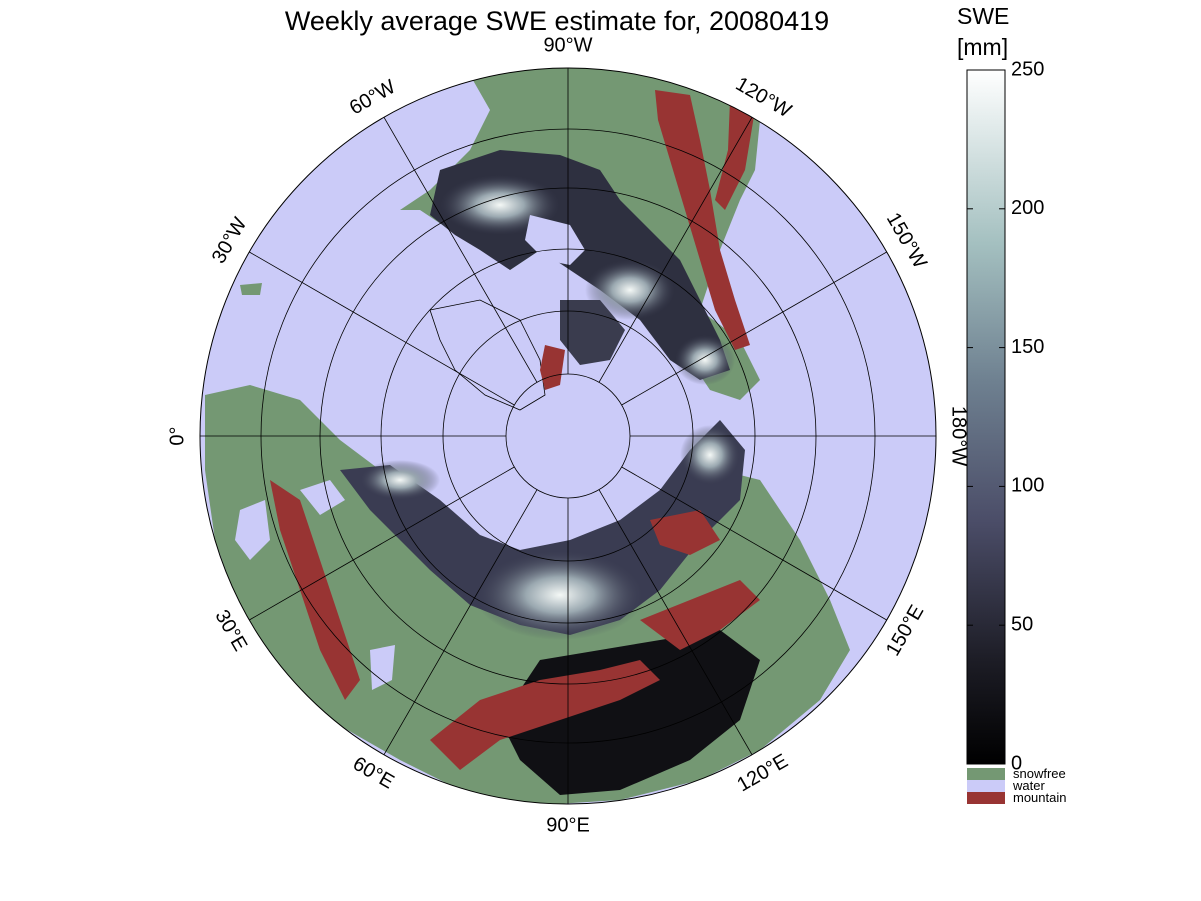 The height and width of the screenshot is (901, 1201). What do you see at coordinates (1027, 69) in the screenshot?
I see `colorbar-tick-label: 250` at bounding box center [1027, 69].